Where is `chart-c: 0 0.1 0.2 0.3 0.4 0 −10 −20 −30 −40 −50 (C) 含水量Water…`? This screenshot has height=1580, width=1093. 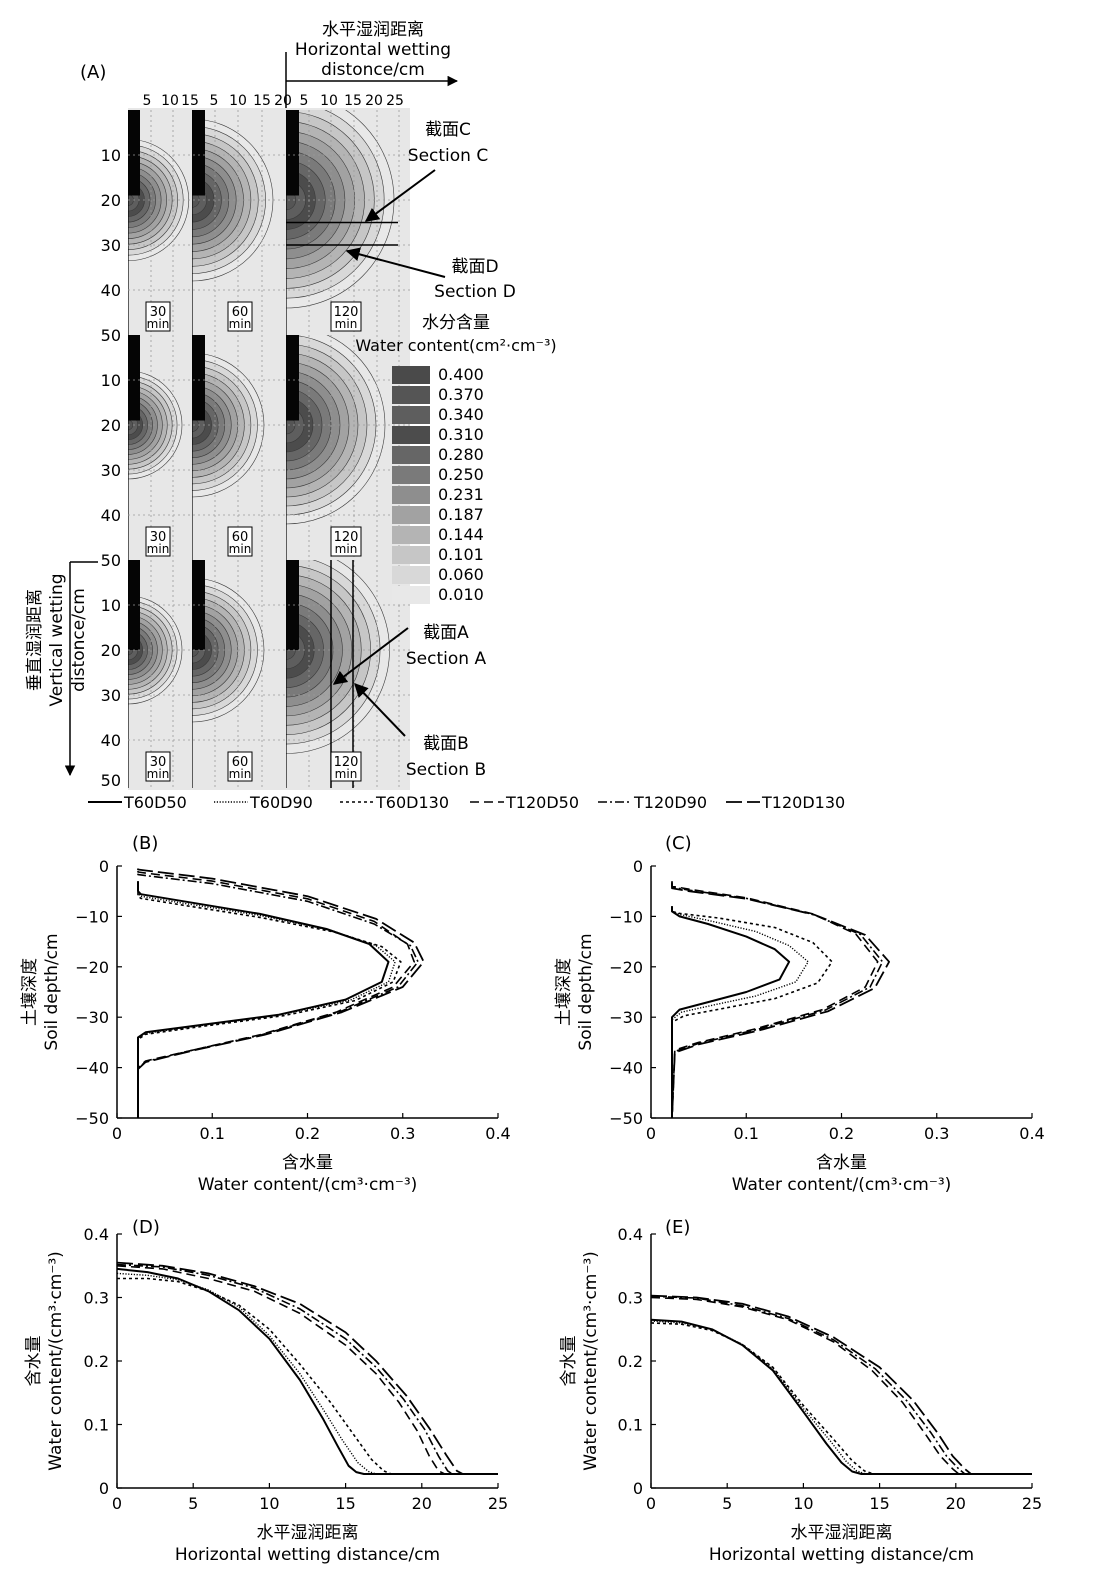
chart-c: 0 0.1 0.2 0.3 0.4 0 −10 −20 −30 −40 −50 (C) 含水量Water… is located at coordinates (799, 1014).